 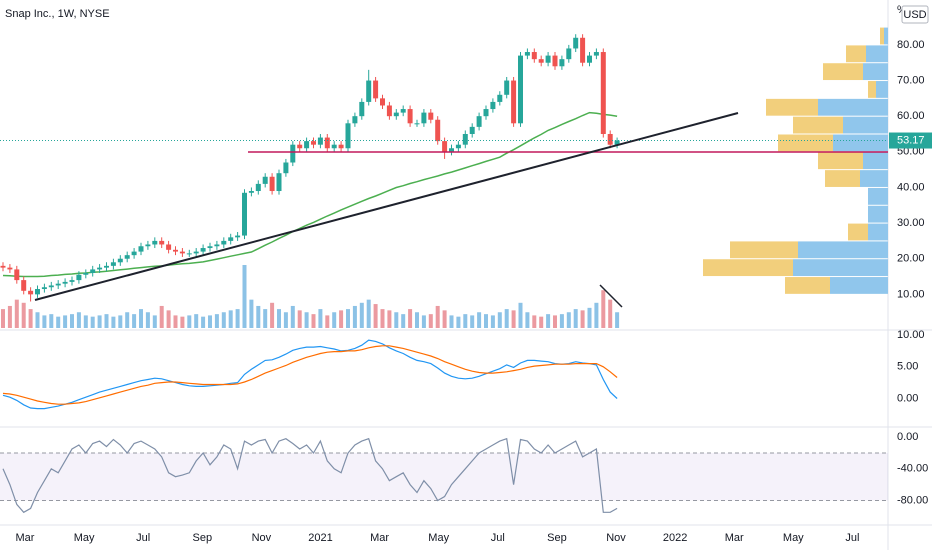 I want to click on macd-line, so click(x=310, y=374).